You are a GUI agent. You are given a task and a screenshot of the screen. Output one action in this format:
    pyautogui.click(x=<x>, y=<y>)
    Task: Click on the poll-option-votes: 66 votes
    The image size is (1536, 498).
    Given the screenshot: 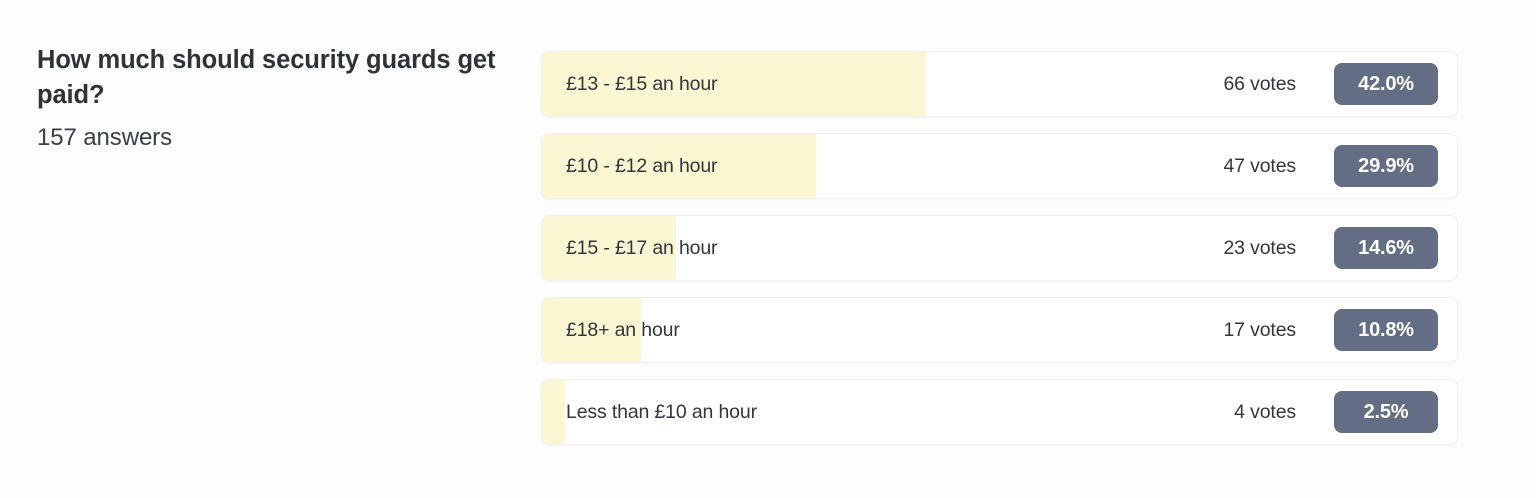 What is the action you would take?
    pyautogui.click(x=1259, y=83)
    